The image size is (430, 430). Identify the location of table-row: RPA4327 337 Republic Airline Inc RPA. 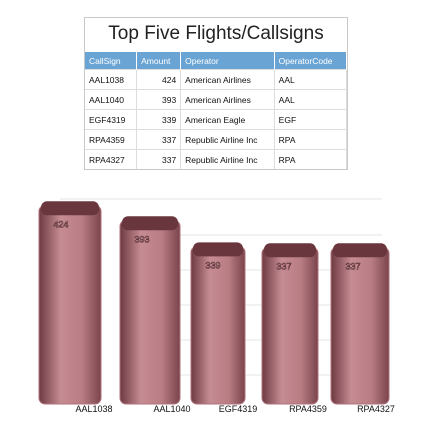
(216, 159).